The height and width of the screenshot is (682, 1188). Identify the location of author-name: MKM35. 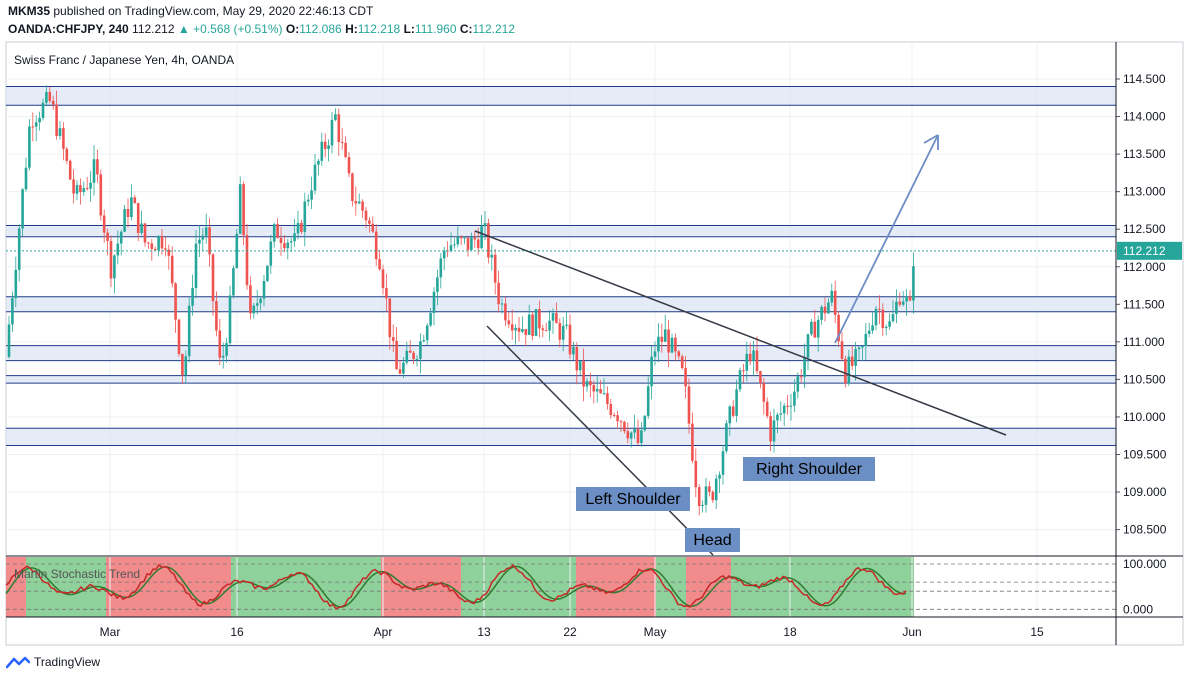
(29, 11).